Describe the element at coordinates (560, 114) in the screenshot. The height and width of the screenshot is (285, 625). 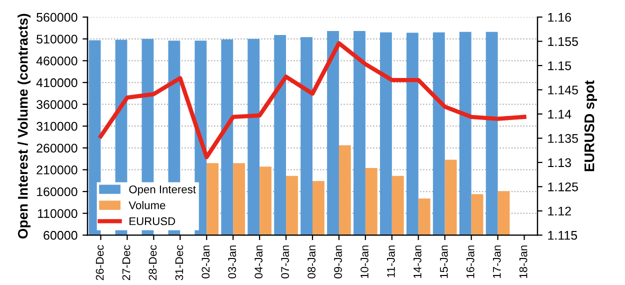
I see `y2-tick-label: 1.14` at that location.